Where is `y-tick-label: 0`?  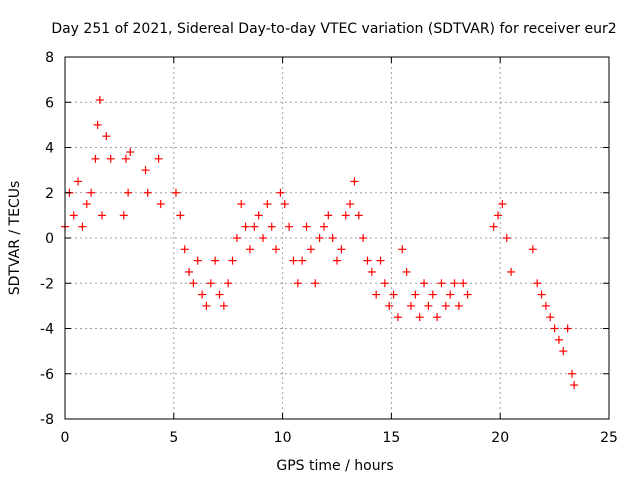 y-tick-label: 0 is located at coordinates (49, 239).